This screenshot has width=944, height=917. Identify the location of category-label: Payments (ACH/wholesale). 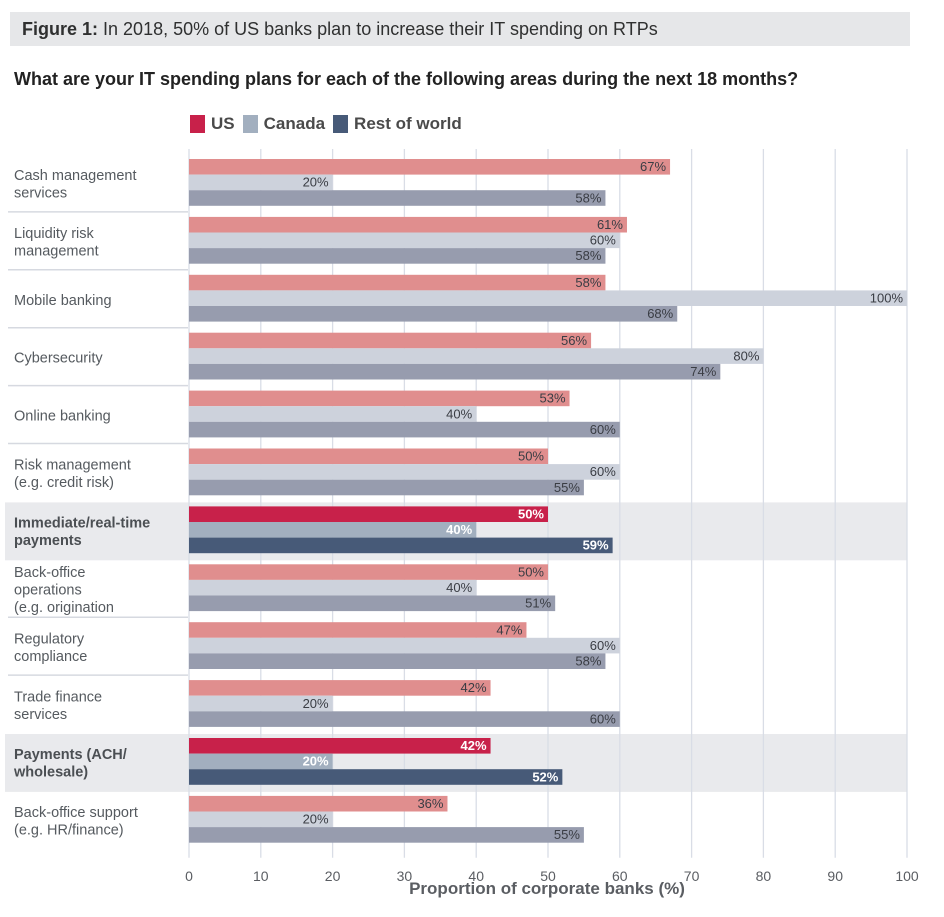
(70, 764).